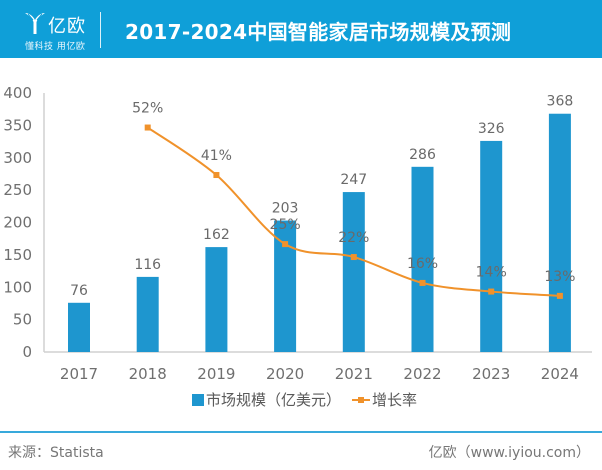 The height and width of the screenshot is (470, 602). Describe the element at coordinates (422, 264) in the screenshot. I see `growth-rate-label: 16%` at that location.